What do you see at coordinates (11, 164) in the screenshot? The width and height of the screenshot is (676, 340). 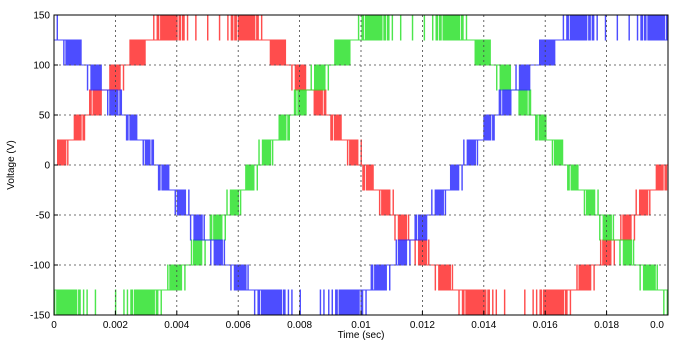 I see `y-axis-label: Voltage (V)` at bounding box center [11, 164].